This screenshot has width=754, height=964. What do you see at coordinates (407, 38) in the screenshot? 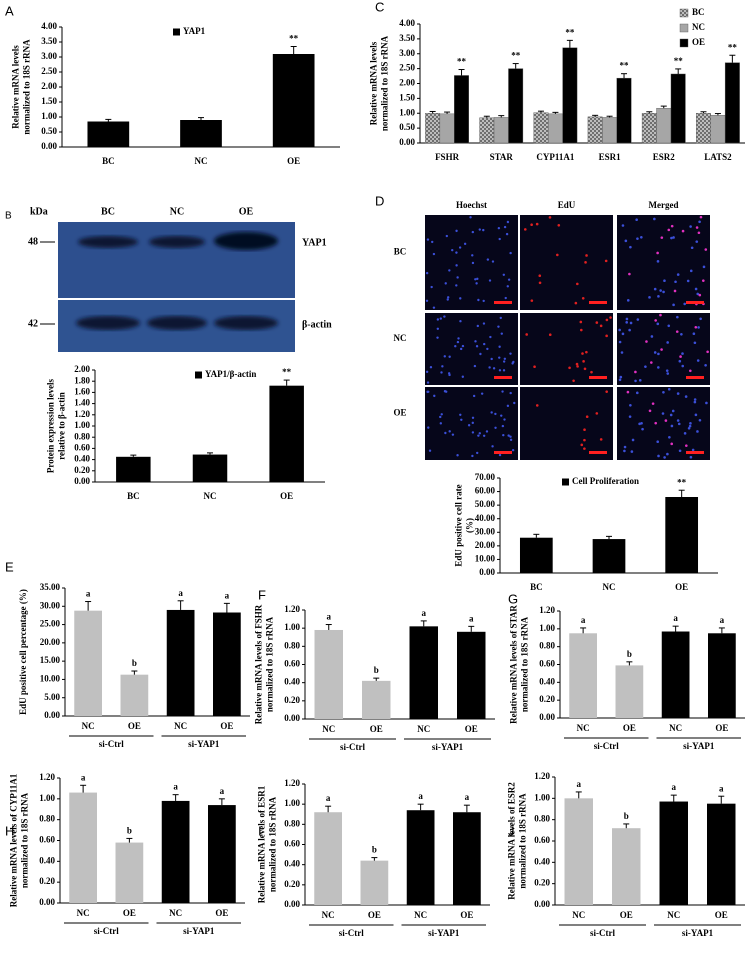
I see `y-tick-label: 3.50` at bounding box center [407, 38].